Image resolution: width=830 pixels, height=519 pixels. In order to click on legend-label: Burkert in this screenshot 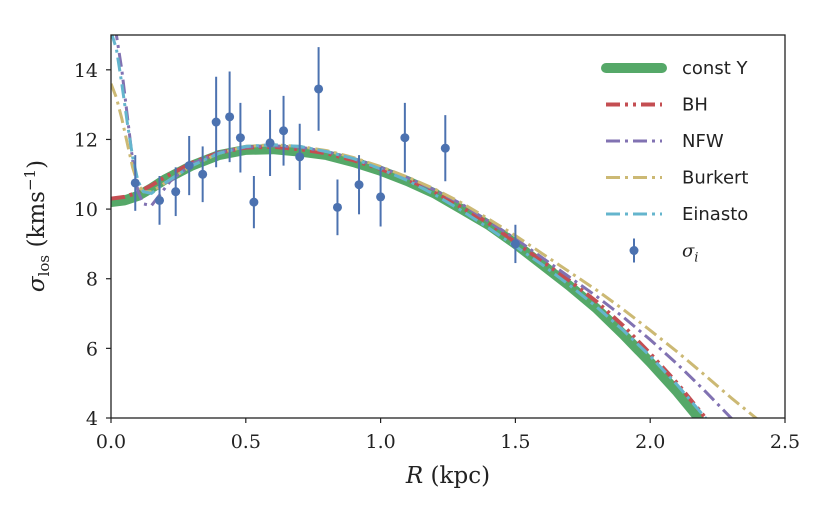, I will do `click(715, 178)`.